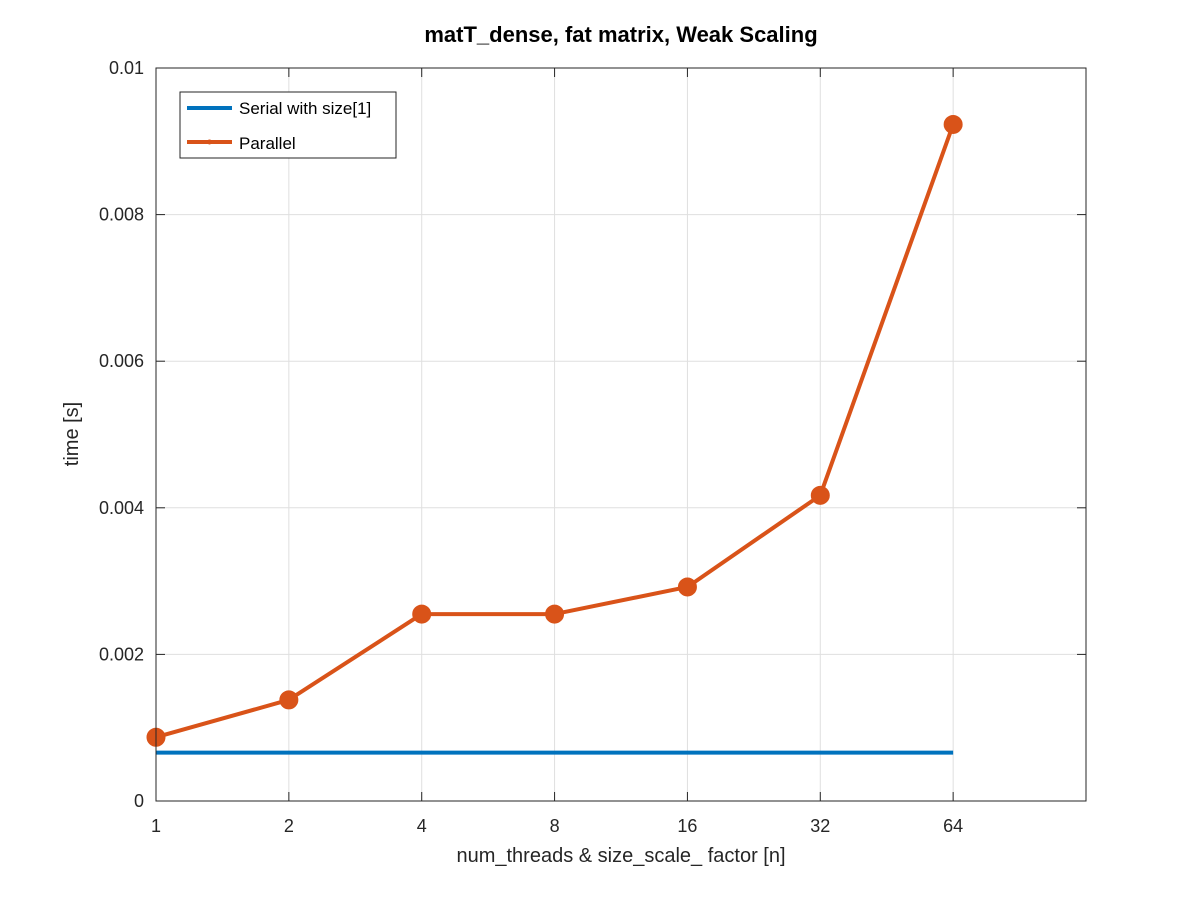 Image resolution: width=1200 pixels, height=900 pixels. I want to click on legend-box, so click(288, 125).